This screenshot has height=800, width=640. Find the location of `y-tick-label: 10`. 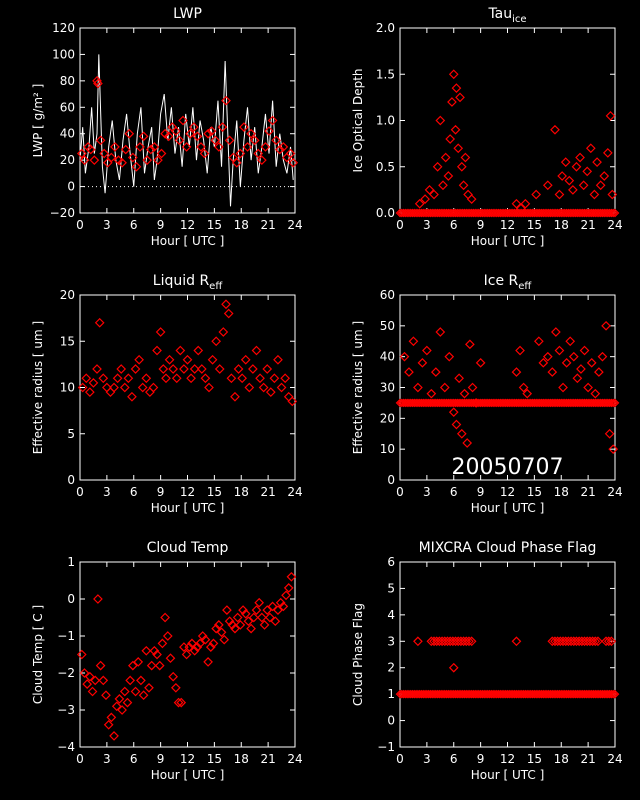

y-tick-label: 10 is located at coordinates (387, 449).